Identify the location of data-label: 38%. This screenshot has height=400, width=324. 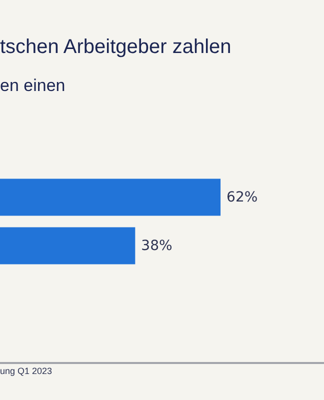
(156, 246).